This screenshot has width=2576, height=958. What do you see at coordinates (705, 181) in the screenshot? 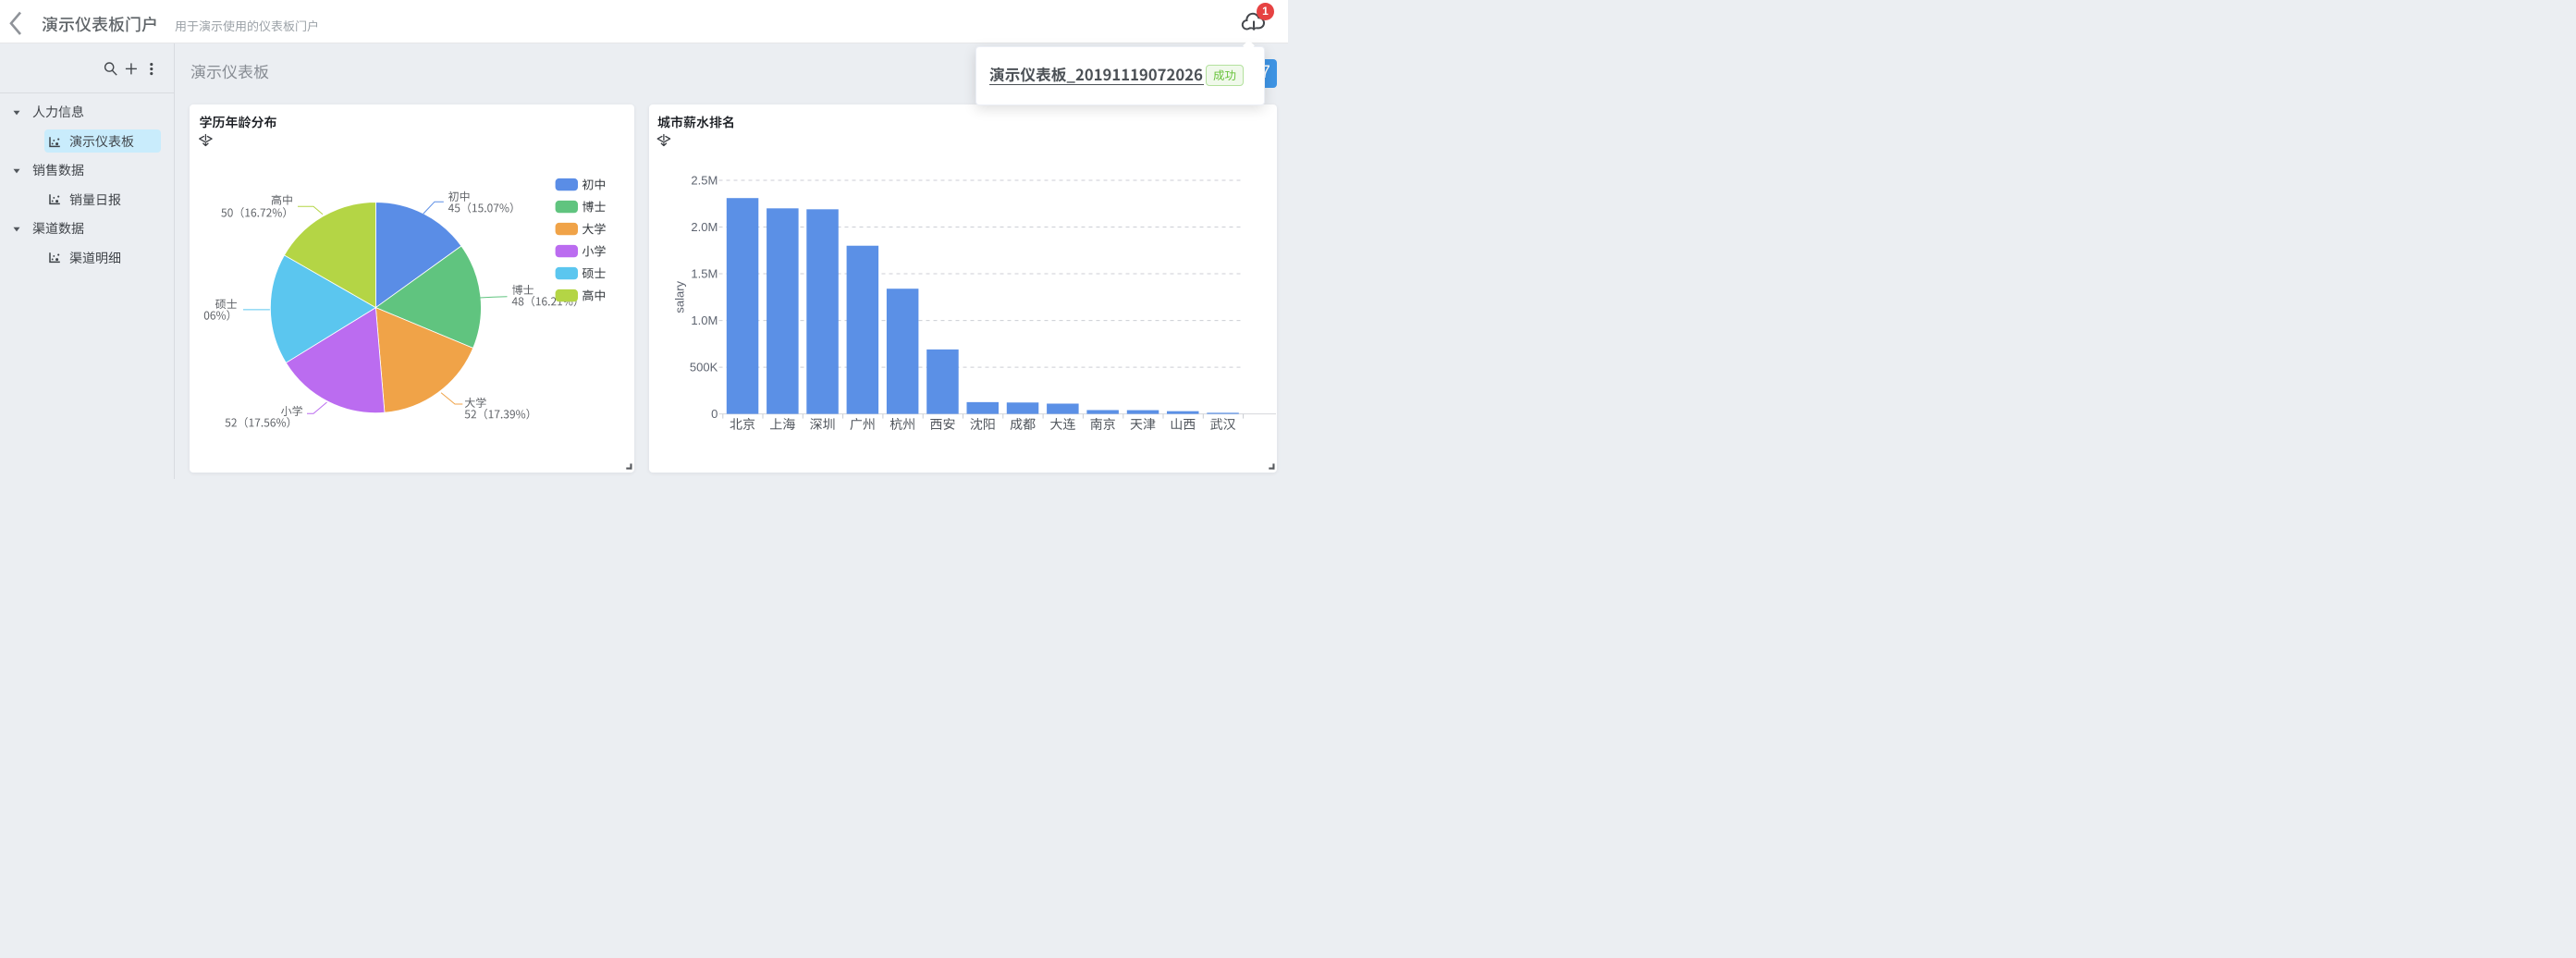
I see `svg-text: 2.5M` at bounding box center [705, 181].